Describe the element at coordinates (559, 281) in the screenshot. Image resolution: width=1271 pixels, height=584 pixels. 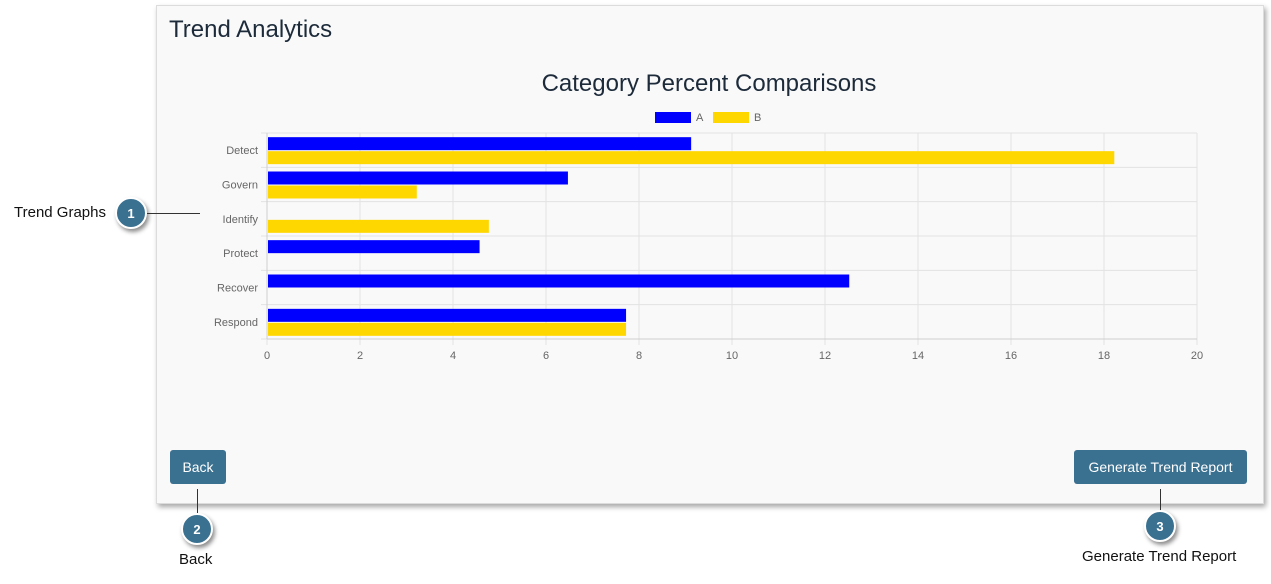
I see `bar-a-recover` at that location.